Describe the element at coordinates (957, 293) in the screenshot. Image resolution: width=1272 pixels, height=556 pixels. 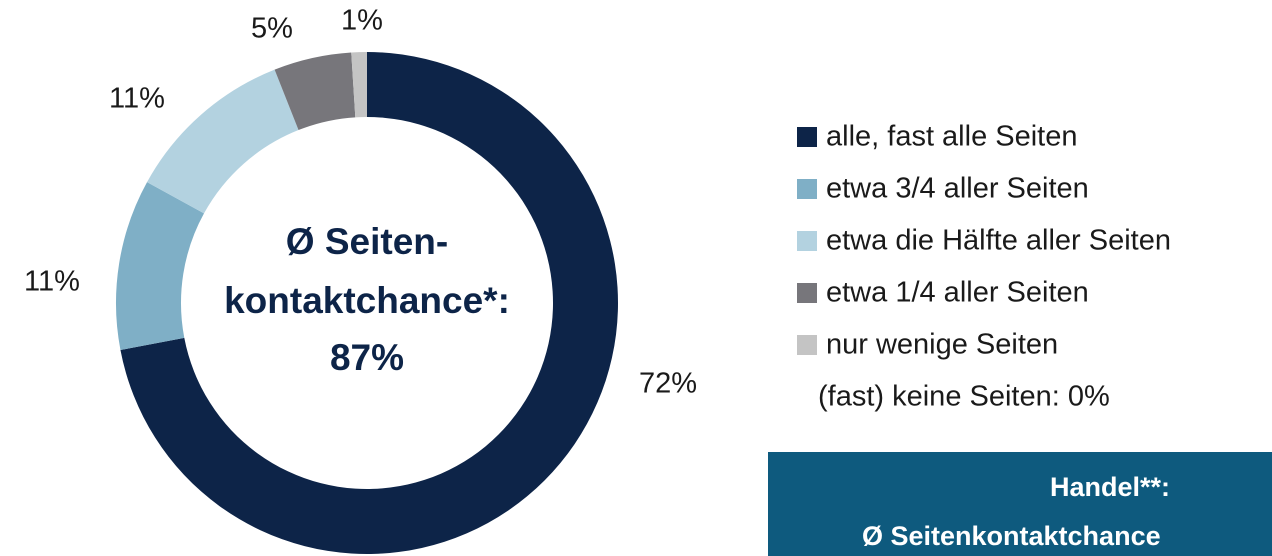
I see `legend-label: etwa 1/4 aller Seiten` at that location.